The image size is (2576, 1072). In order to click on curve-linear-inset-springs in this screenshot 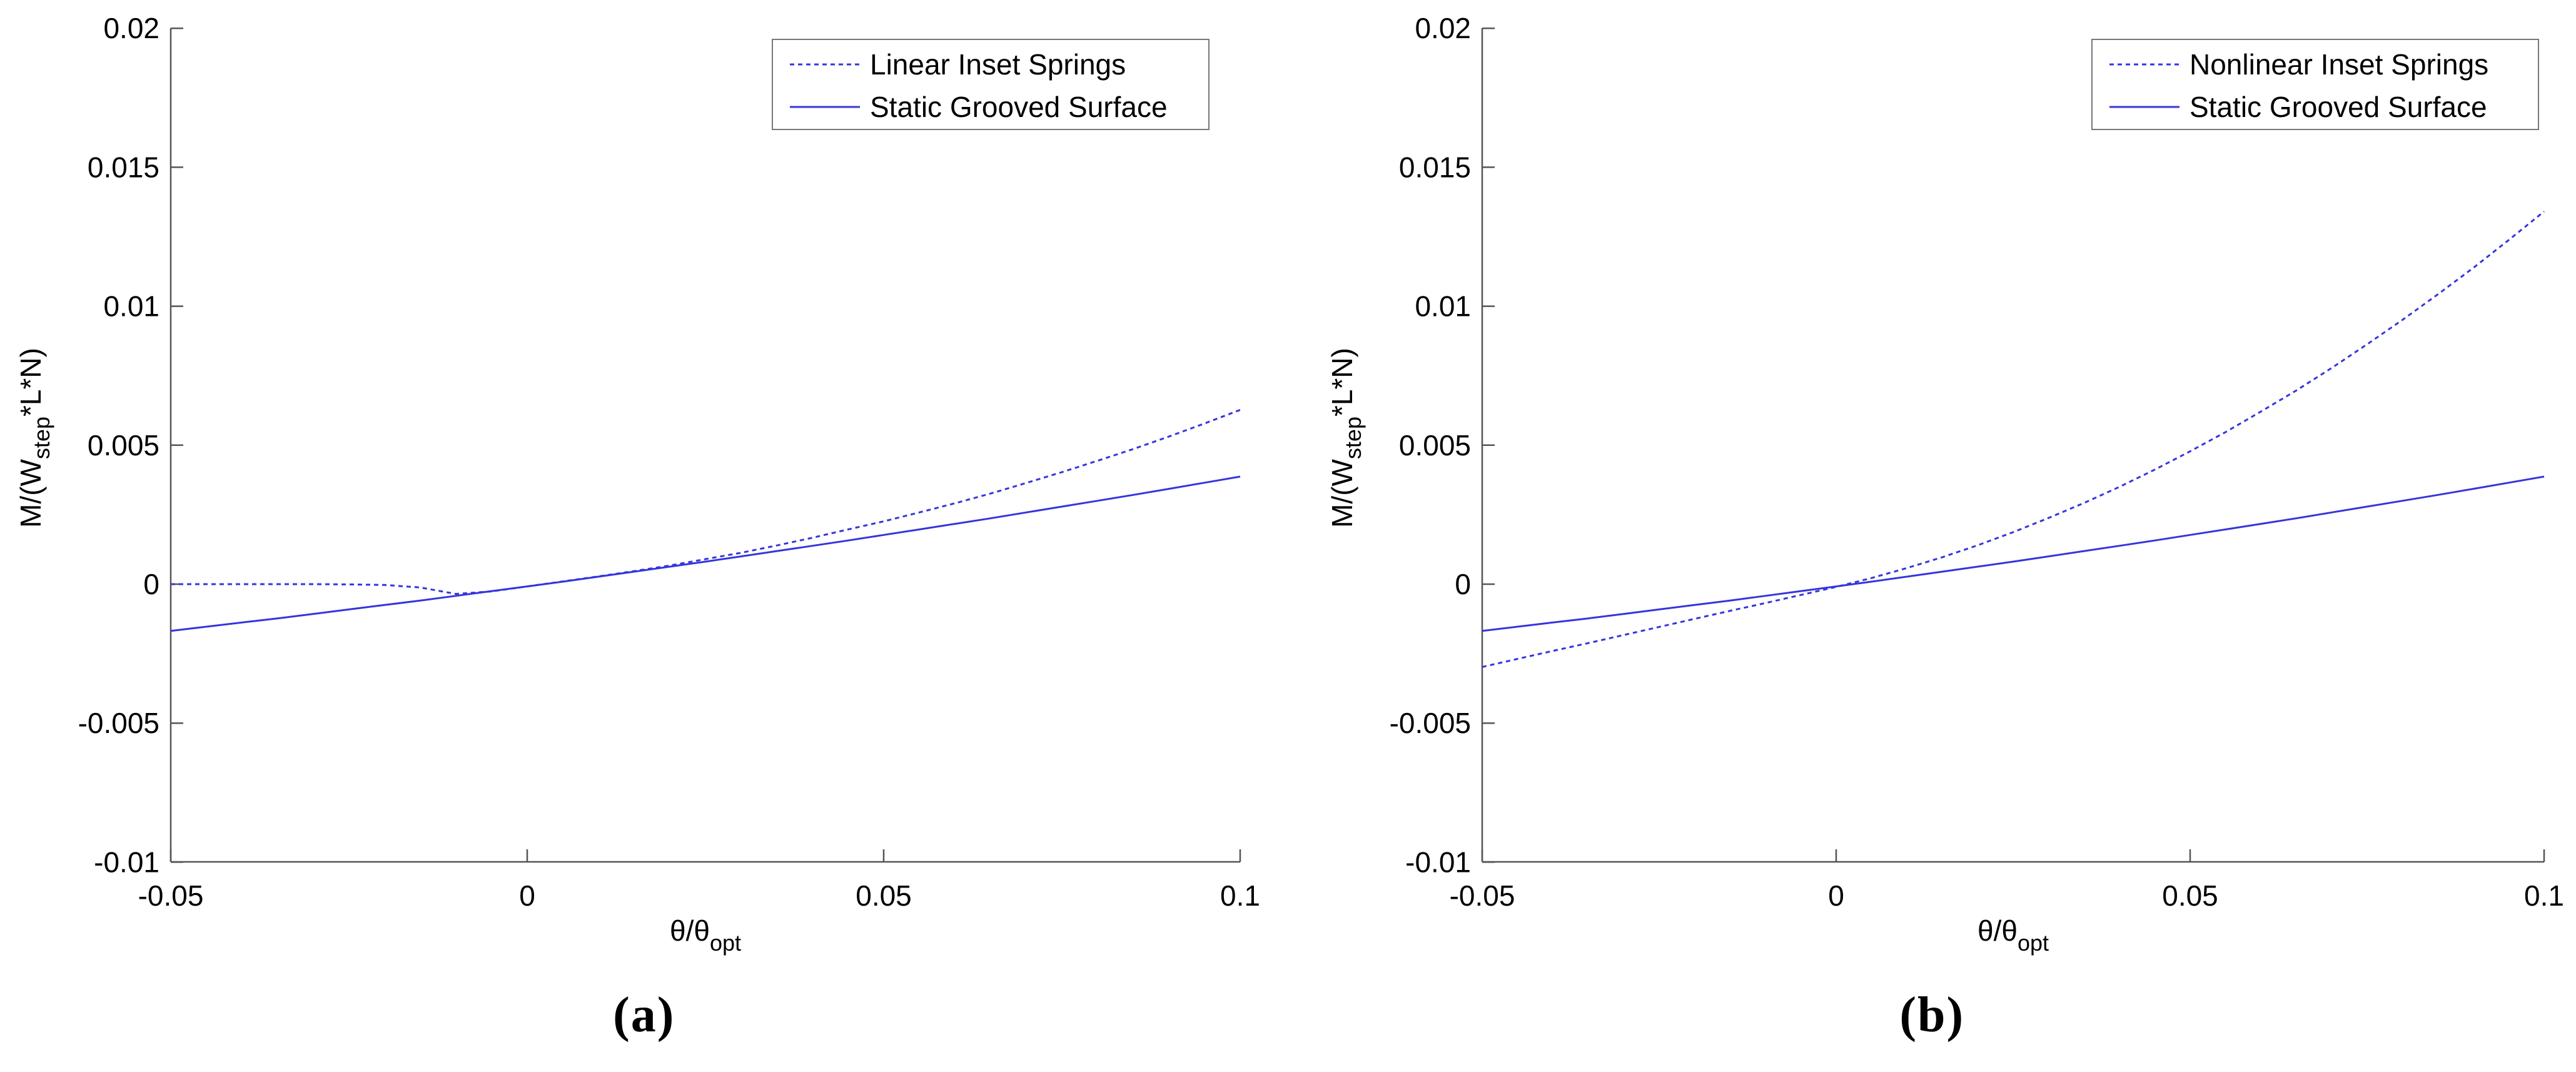, I will do `click(706, 501)`.